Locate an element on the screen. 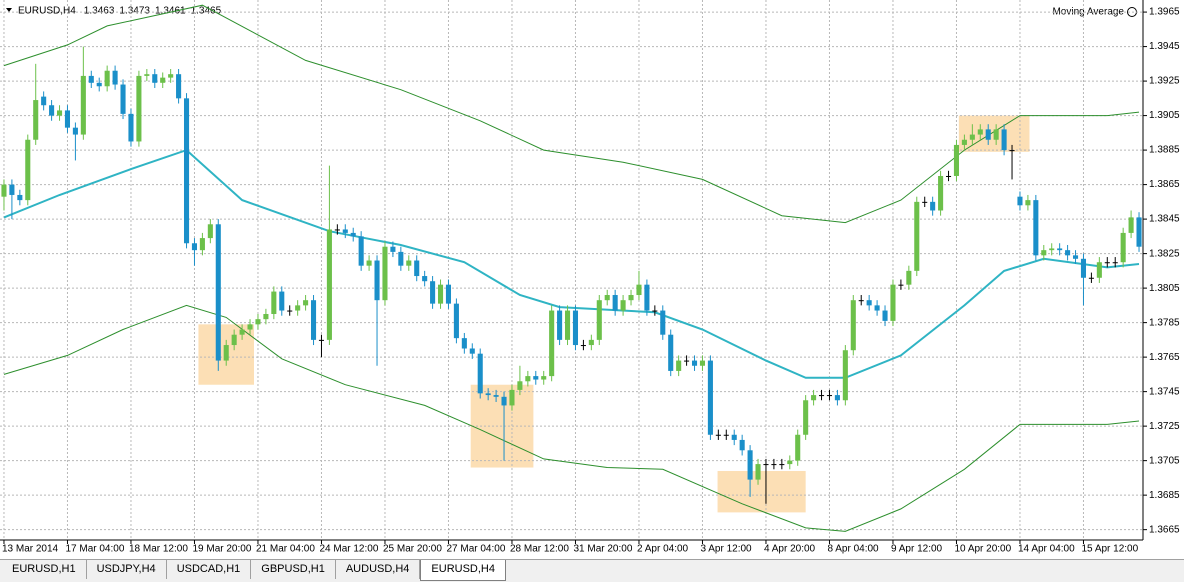 The height and width of the screenshot is (582, 1184). tab: EURUSD,H4 is located at coordinates (463, 570).